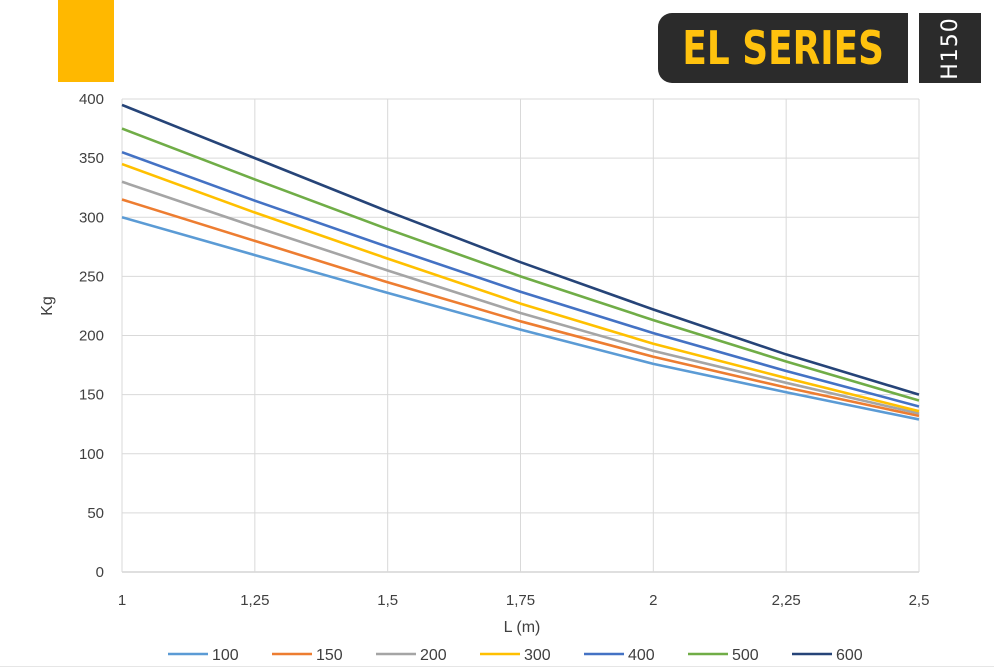 The height and width of the screenshot is (672, 994). Describe the element at coordinates (91, 395) in the screenshot. I see `y-tick-label: 150` at that location.